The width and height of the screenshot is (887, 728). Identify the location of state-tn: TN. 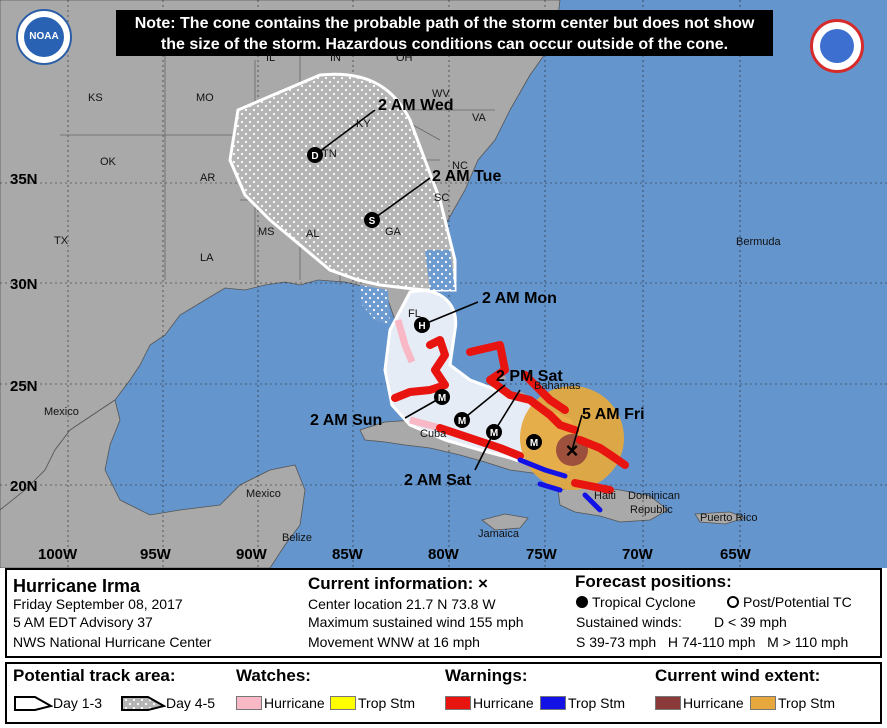
(329, 154).